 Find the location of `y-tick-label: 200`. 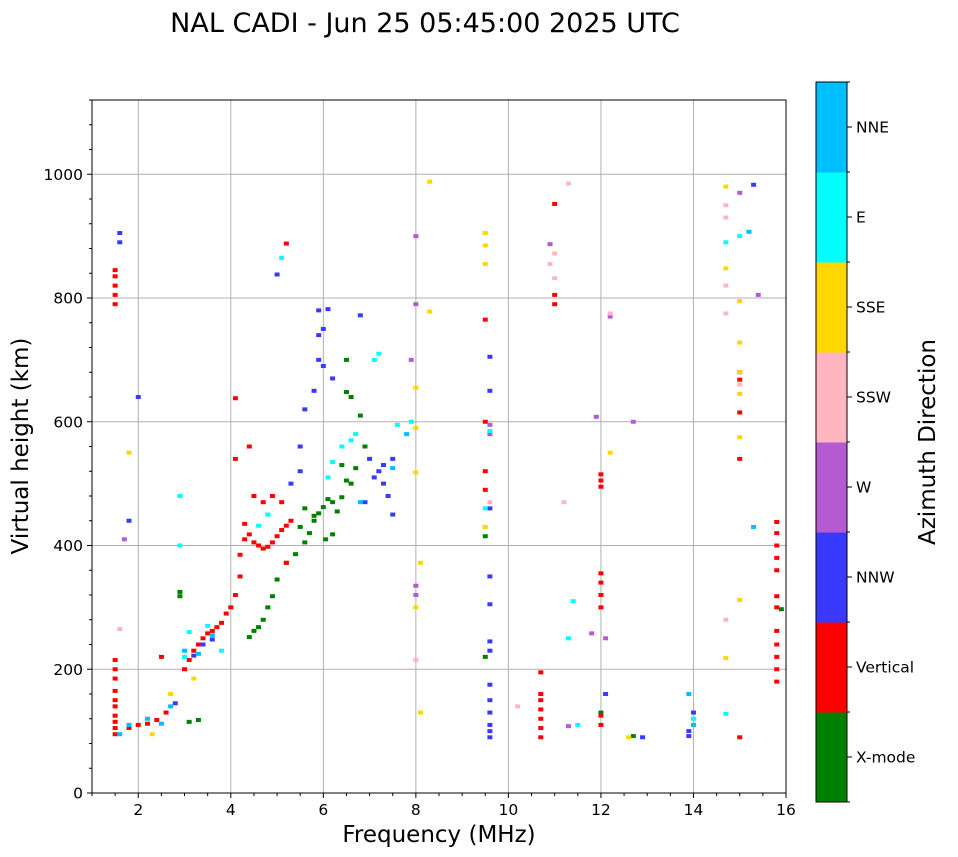

y-tick-label: 200 is located at coordinates (68, 670).